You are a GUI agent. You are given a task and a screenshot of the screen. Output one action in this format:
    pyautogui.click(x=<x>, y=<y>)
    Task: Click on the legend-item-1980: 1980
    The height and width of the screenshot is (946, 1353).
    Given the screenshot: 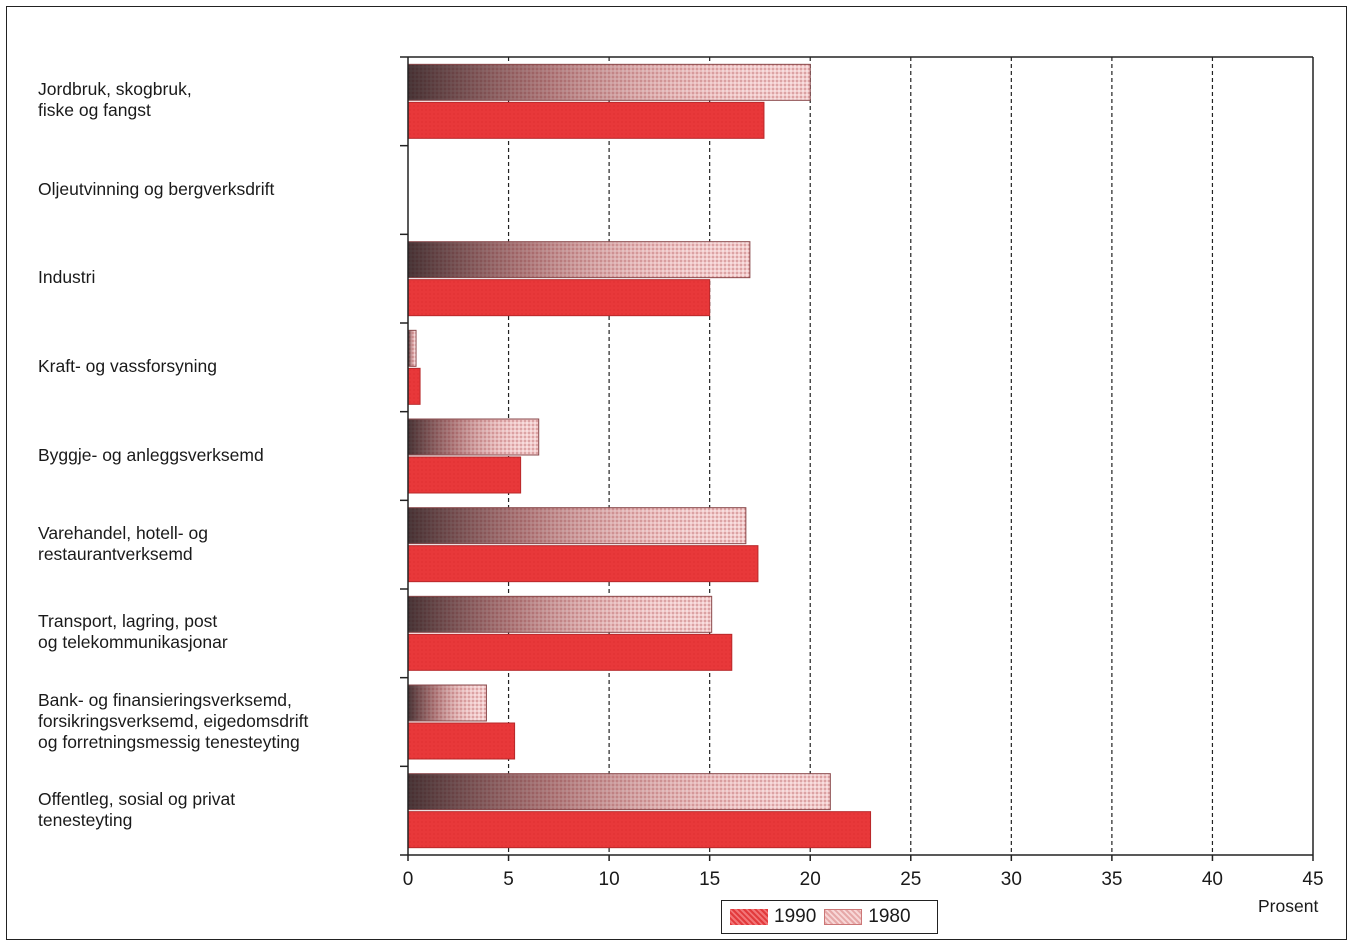 What is the action you would take?
    pyautogui.click(x=867, y=917)
    